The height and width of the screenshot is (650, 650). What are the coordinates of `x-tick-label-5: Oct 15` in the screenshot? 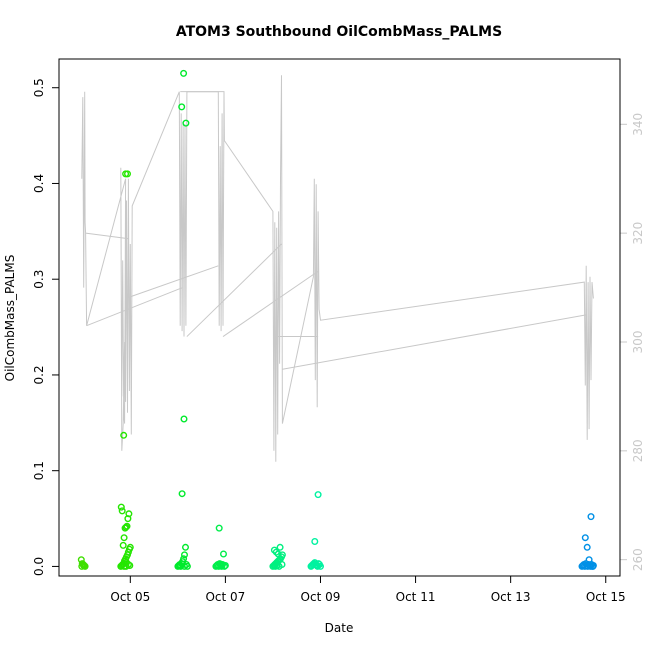 It's located at (606, 597).